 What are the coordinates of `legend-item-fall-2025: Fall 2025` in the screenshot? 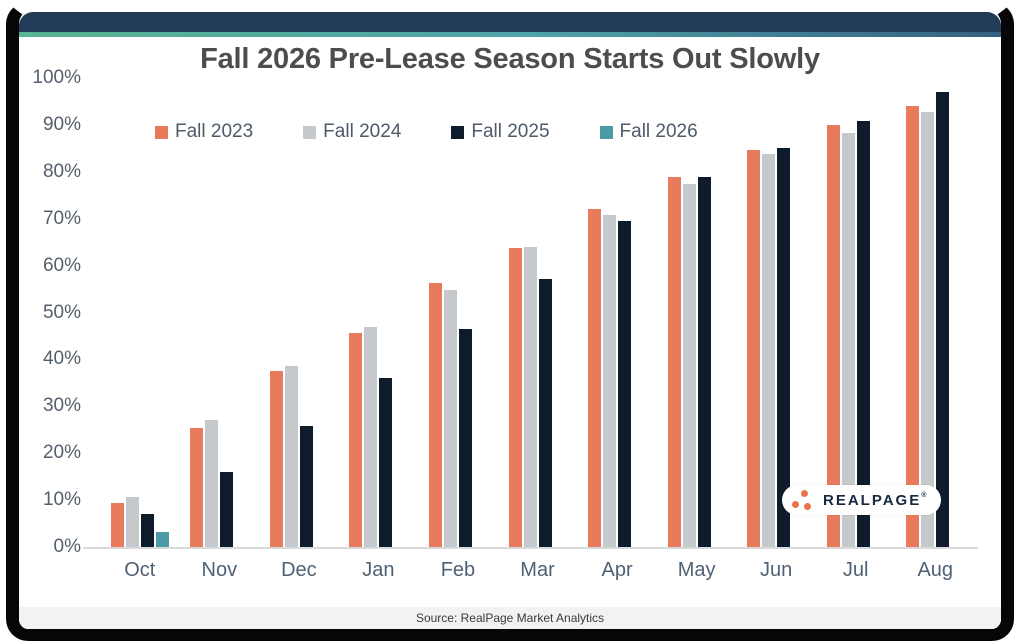 It's located at (500, 132).